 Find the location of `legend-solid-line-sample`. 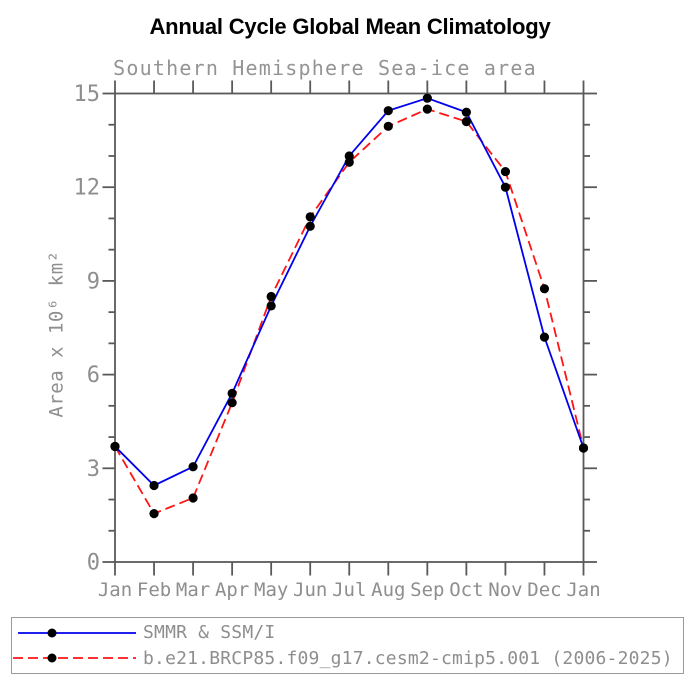

legend-solid-line-sample is located at coordinates (77, 633).